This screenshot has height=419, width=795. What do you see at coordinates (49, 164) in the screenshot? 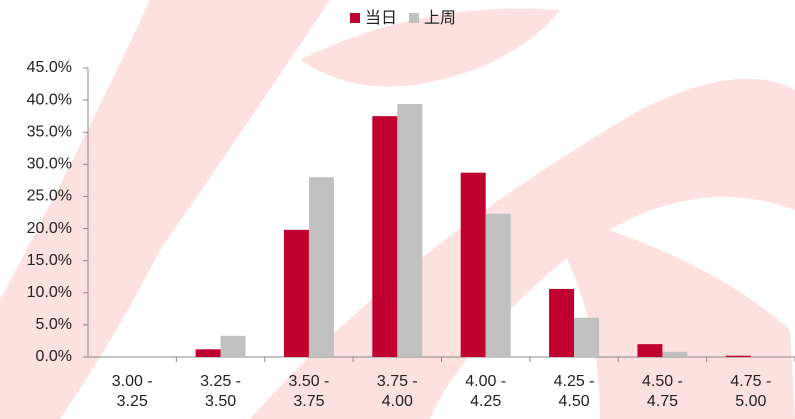
I see `y-tick-label: 30.0%` at bounding box center [49, 164].